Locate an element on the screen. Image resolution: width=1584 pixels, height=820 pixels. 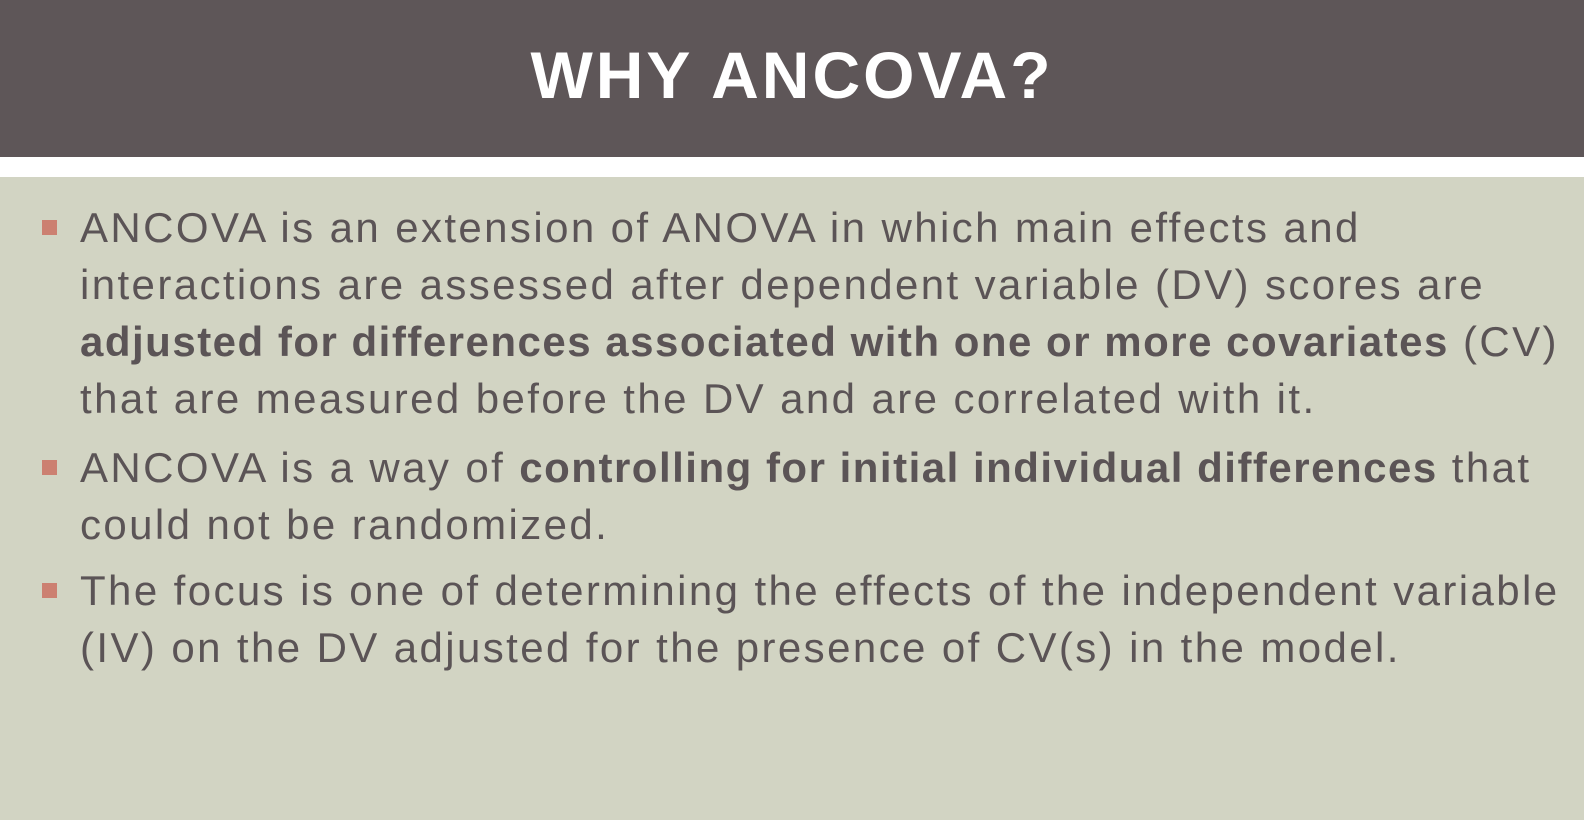
title-divider is located at coordinates (792, 167).